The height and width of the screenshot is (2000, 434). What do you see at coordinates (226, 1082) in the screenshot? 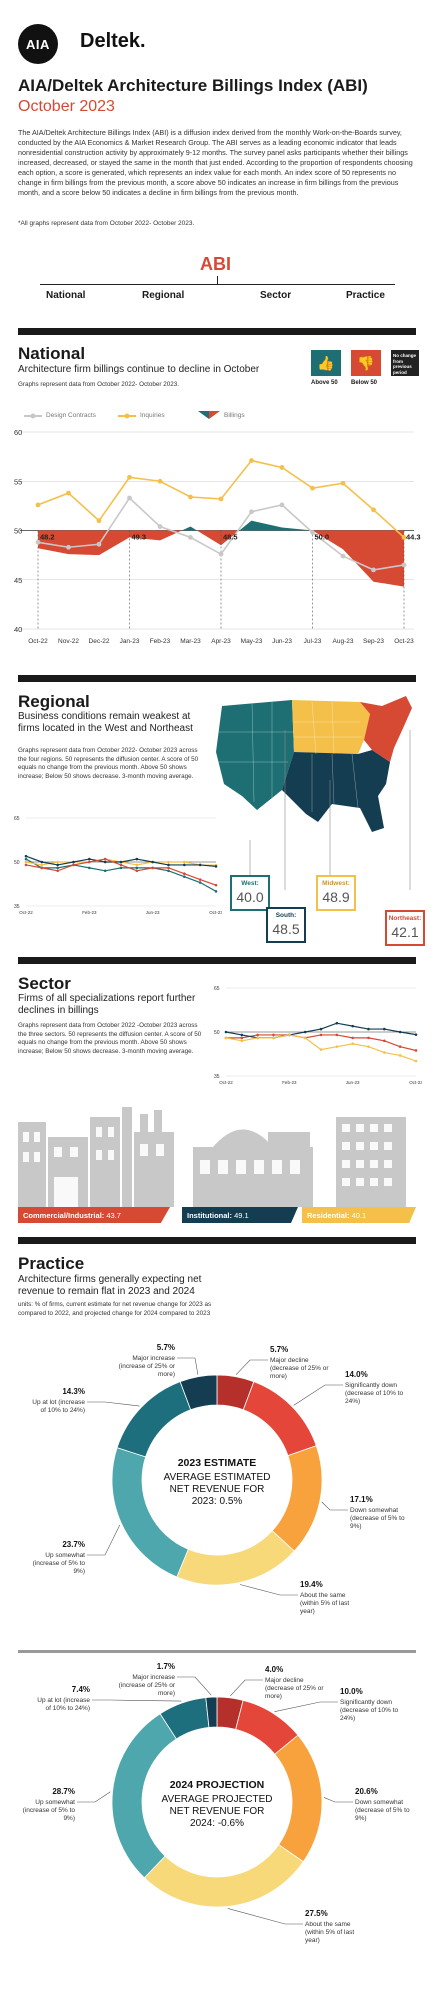
I see `x-tick-label: Oct-22` at bounding box center [226, 1082].